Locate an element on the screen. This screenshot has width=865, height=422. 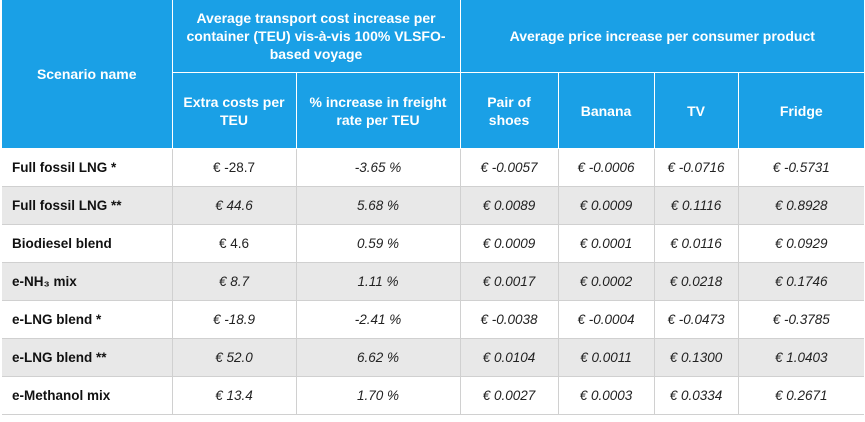
table-cell: € 8.7 is located at coordinates (234, 281).